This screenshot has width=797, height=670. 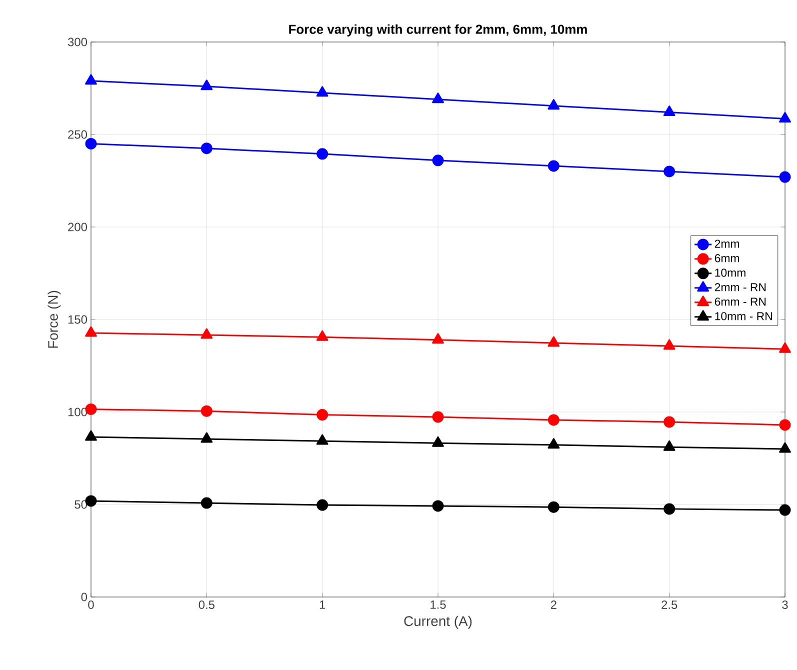 I want to click on chart-title: Force varying with current for 2mm, 6mm, 10mm, so click(x=438, y=30).